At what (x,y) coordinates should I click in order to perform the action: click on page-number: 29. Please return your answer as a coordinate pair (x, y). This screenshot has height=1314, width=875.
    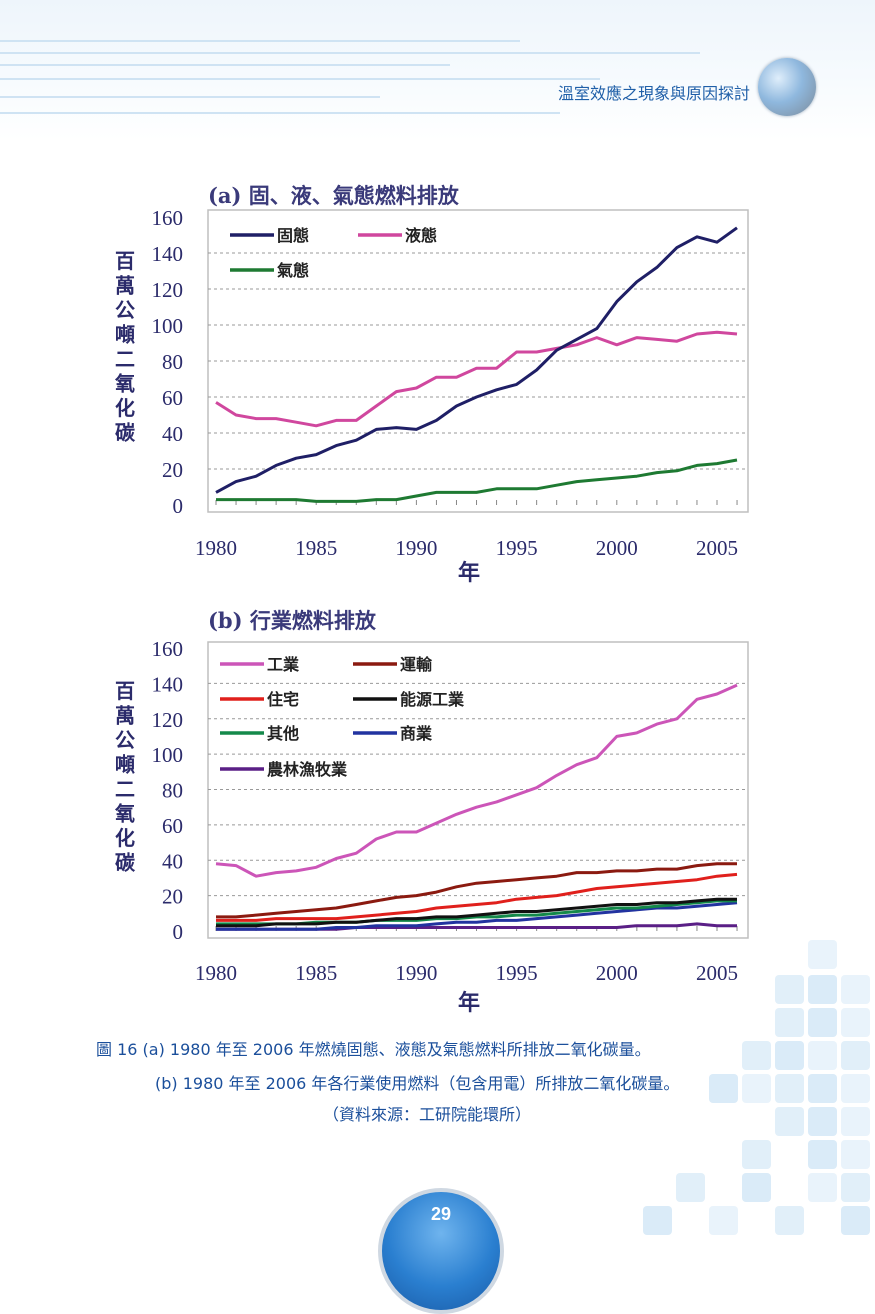
    Looking at the image, I should click on (441, 1214).